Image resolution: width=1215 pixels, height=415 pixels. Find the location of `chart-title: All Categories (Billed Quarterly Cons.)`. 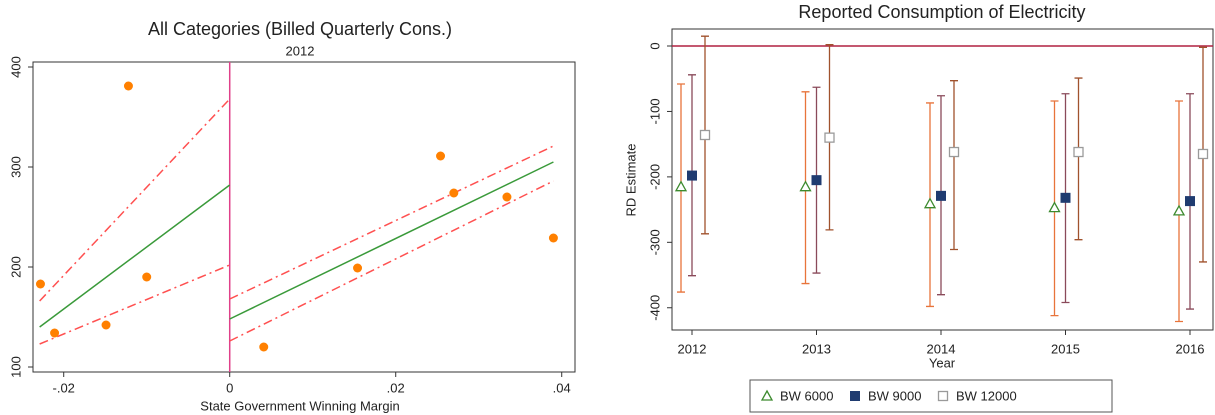

chart-title: All Categories (Billed Quarterly Cons.) is located at coordinates (300, 29).